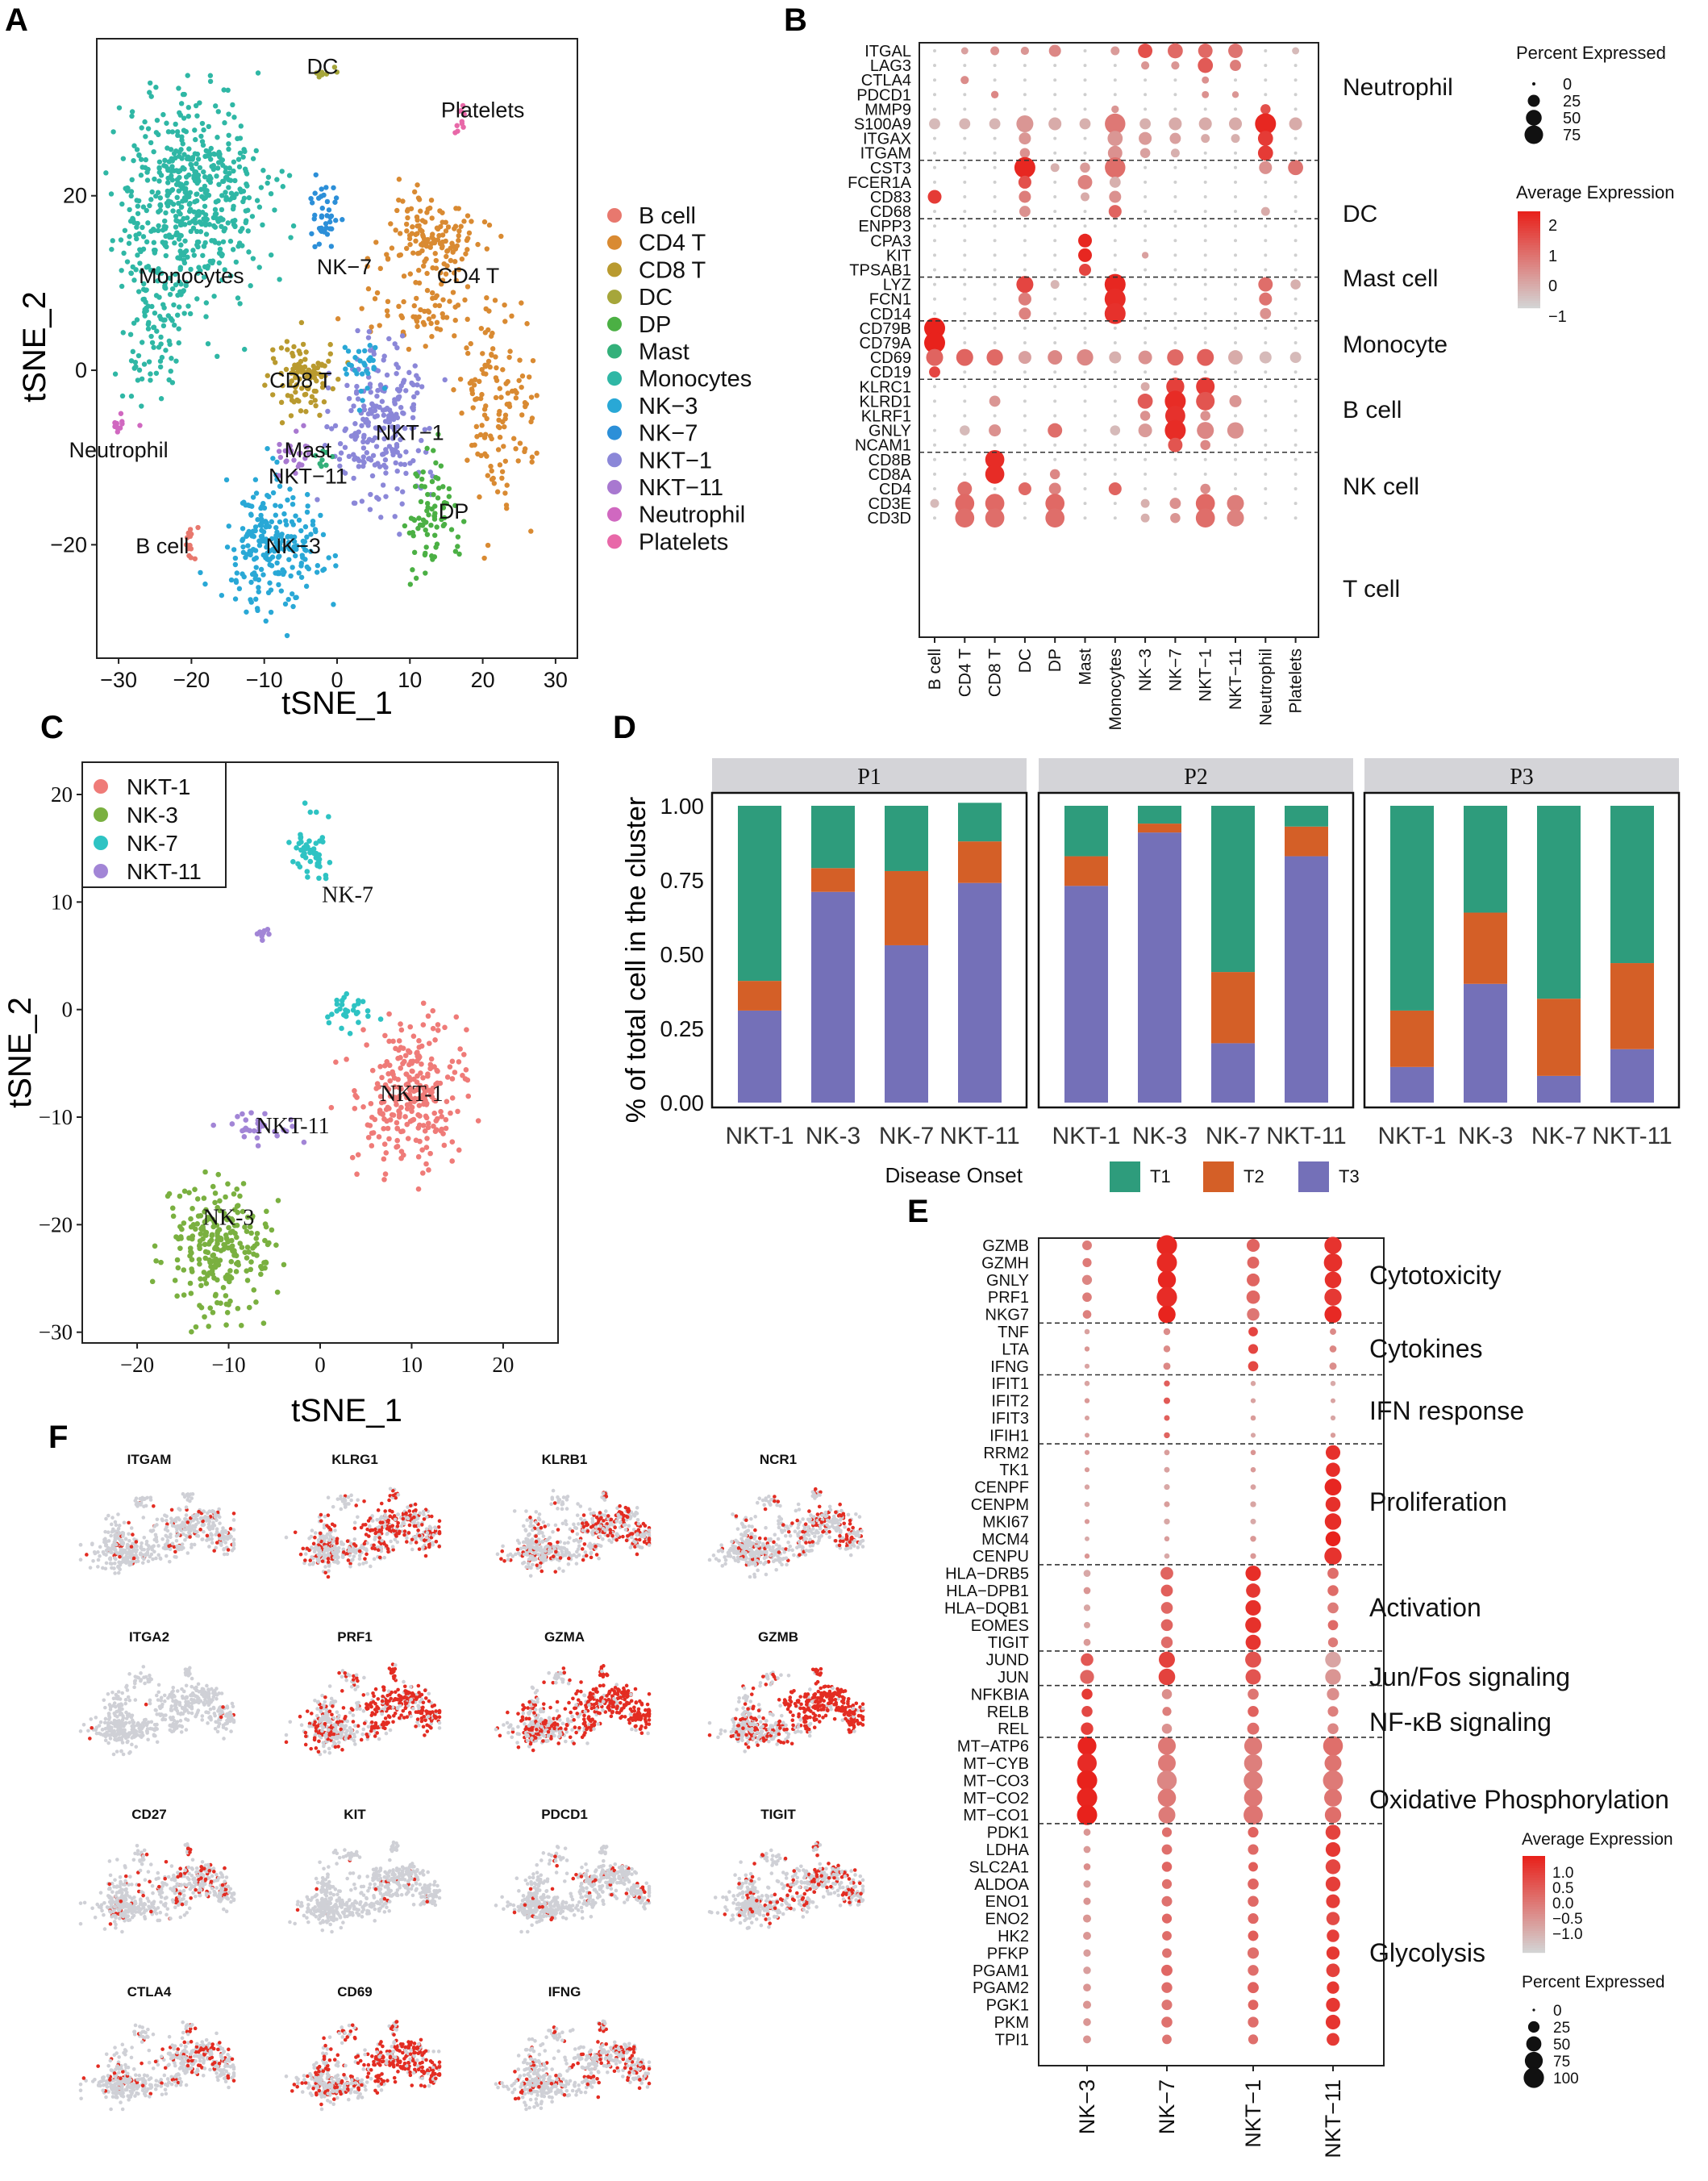 The image size is (1708, 2181). Describe the element at coordinates (675, 460) in the screenshot. I see `legend-label-nkt-1: NKT−1` at that location.